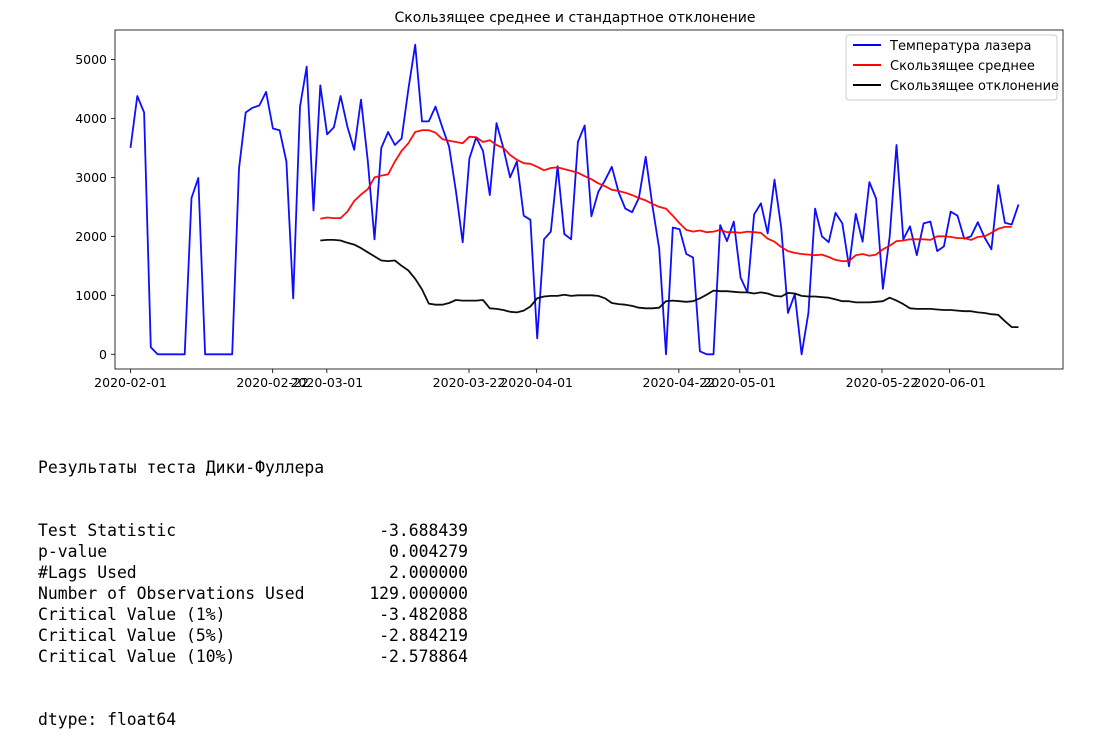  I want to click on output-value: 2.000000, so click(428, 572).